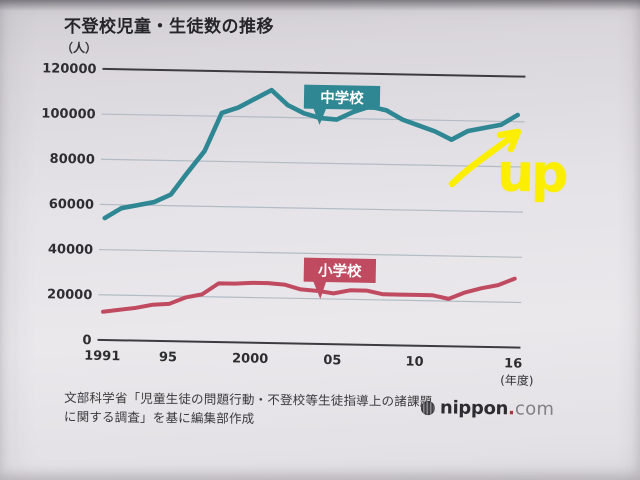 This screenshot has height=480, width=640. I want to click on y-axis-unit-label: （人）, so click(79, 48).